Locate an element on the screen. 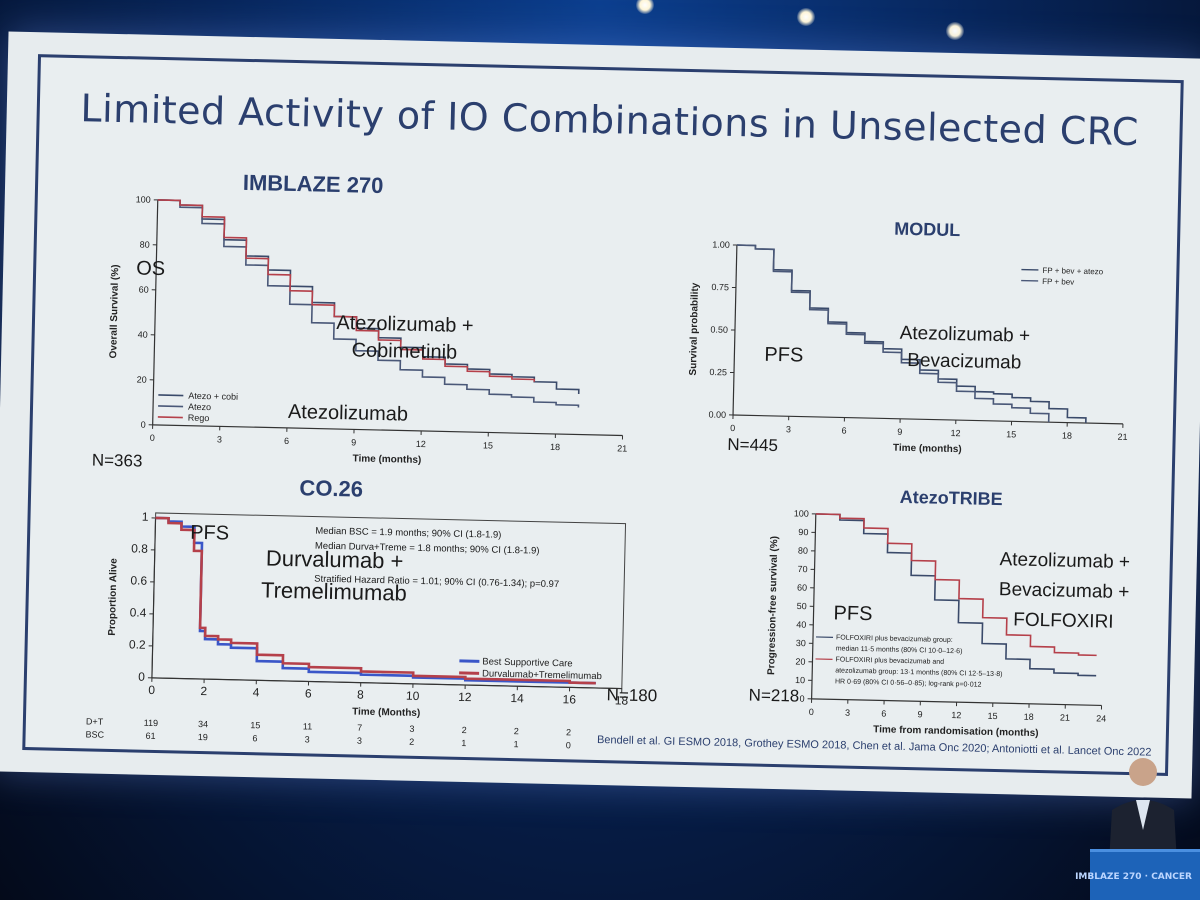 This screenshot has width=1200, height=900. atezotribe-y-tick-label: 100 is located at coordinates (801, 513).